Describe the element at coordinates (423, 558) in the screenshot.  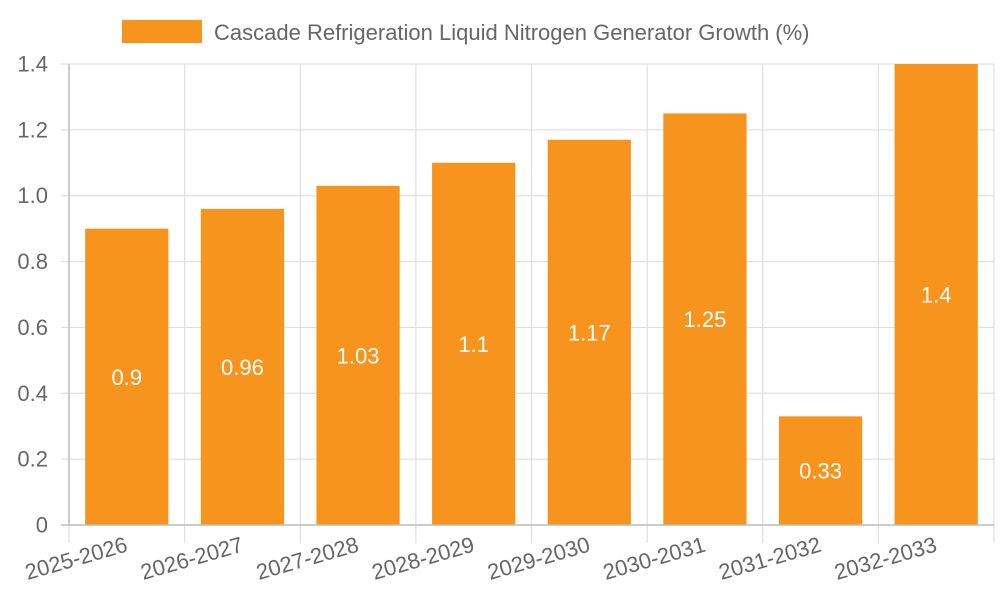
I see `x-tick-label: 2028-2029` at that location.